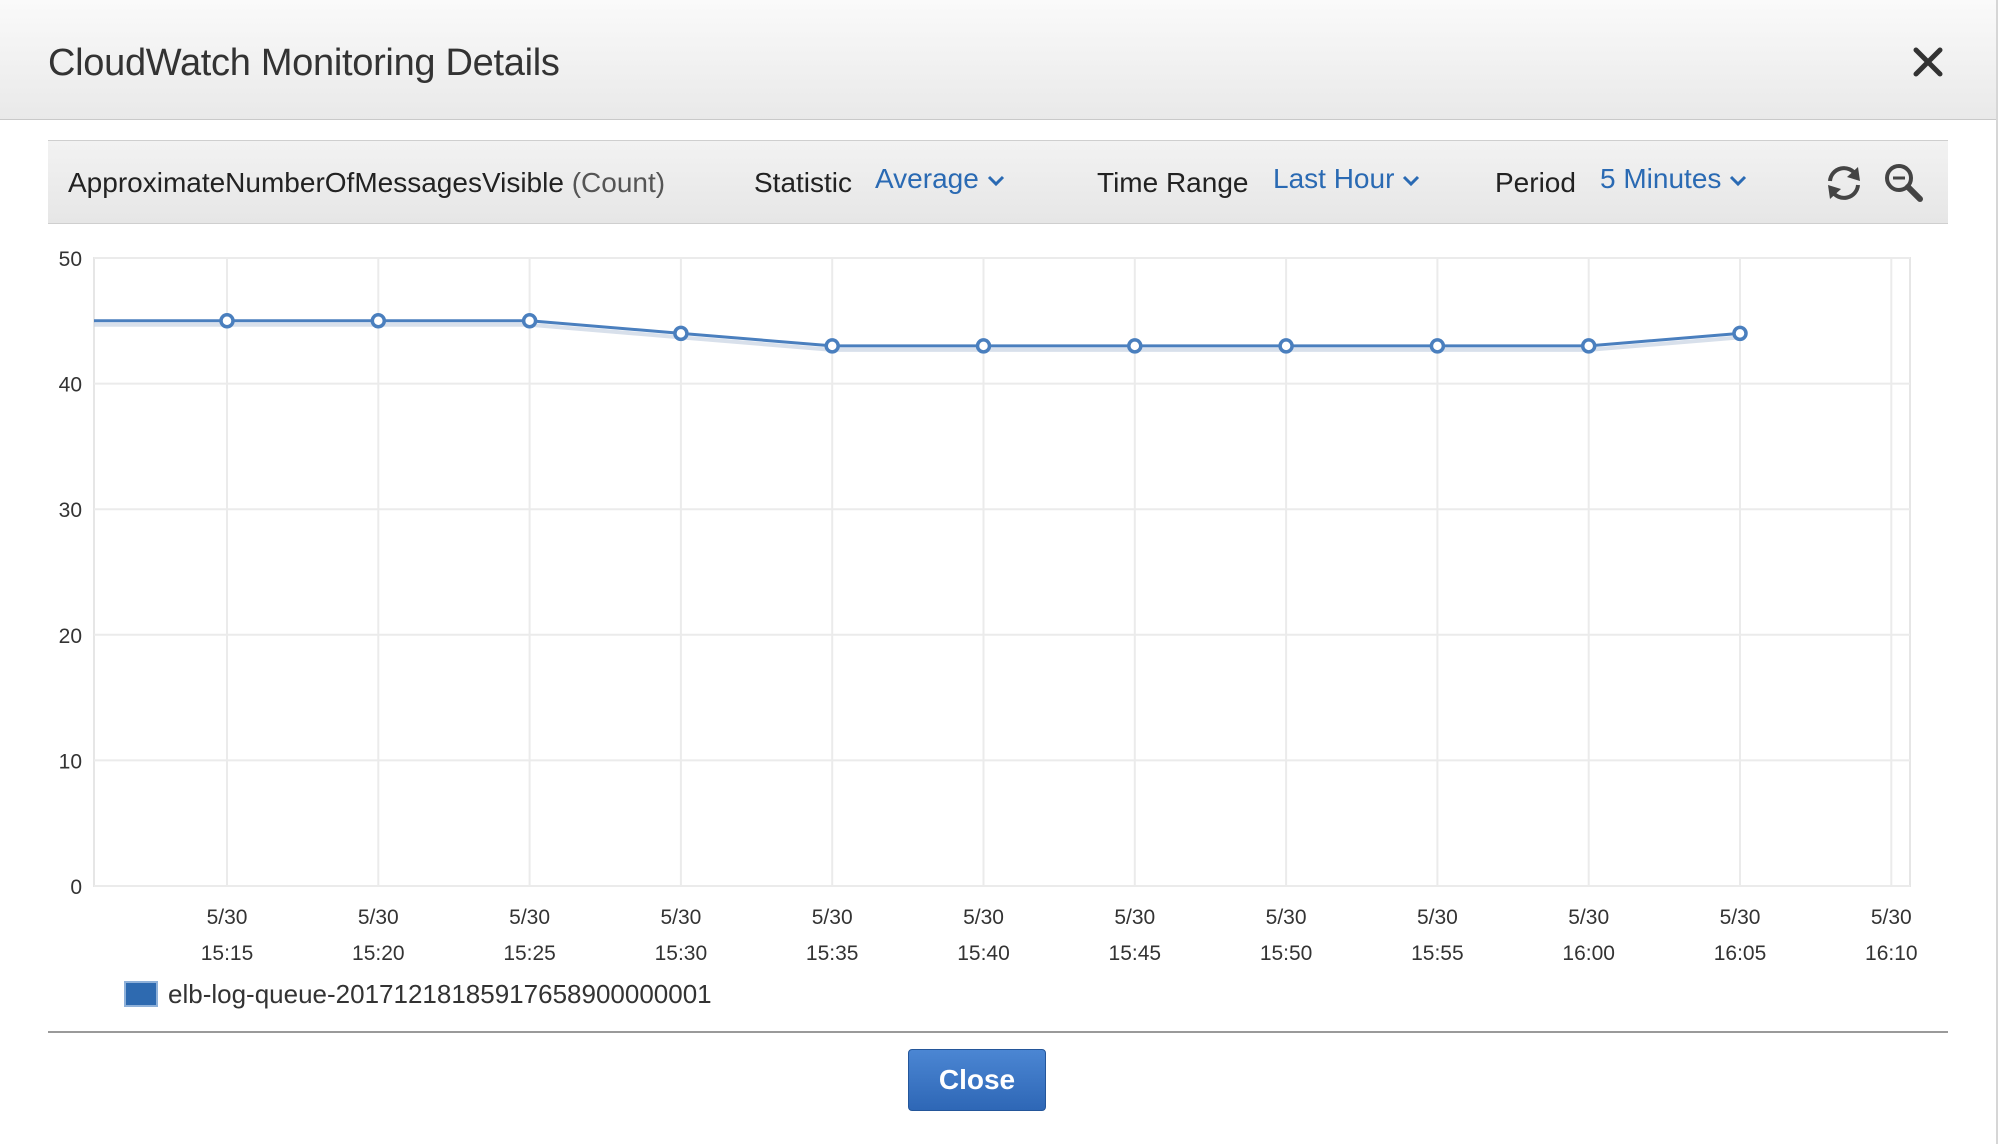 This screenshot has width=2002, height=1144. What do you see at coordinates (378, 953) in the screenshot?
I see `x-tick-time: 15:20` at bounding box center [378, 953].